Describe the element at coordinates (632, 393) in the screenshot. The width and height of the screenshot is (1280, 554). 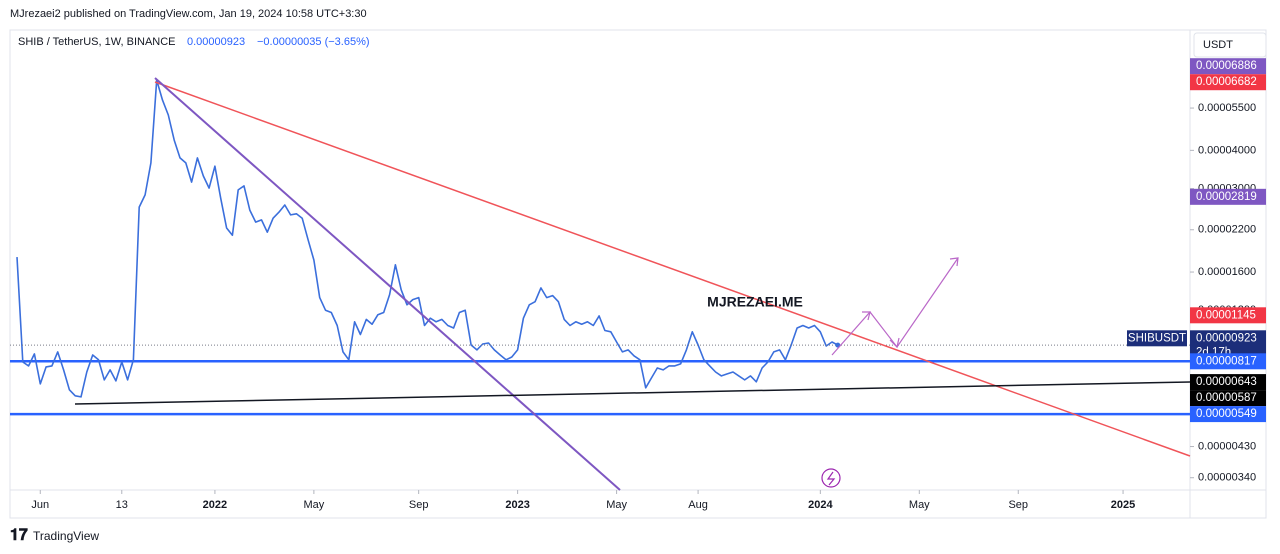
I see `trend-line` at that location.